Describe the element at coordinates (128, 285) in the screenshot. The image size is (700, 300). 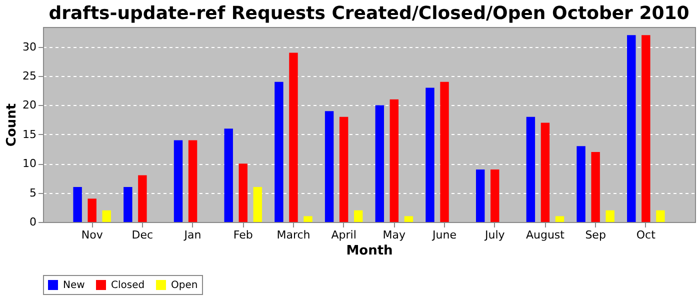
I see `legend-label: Closed` at that location.